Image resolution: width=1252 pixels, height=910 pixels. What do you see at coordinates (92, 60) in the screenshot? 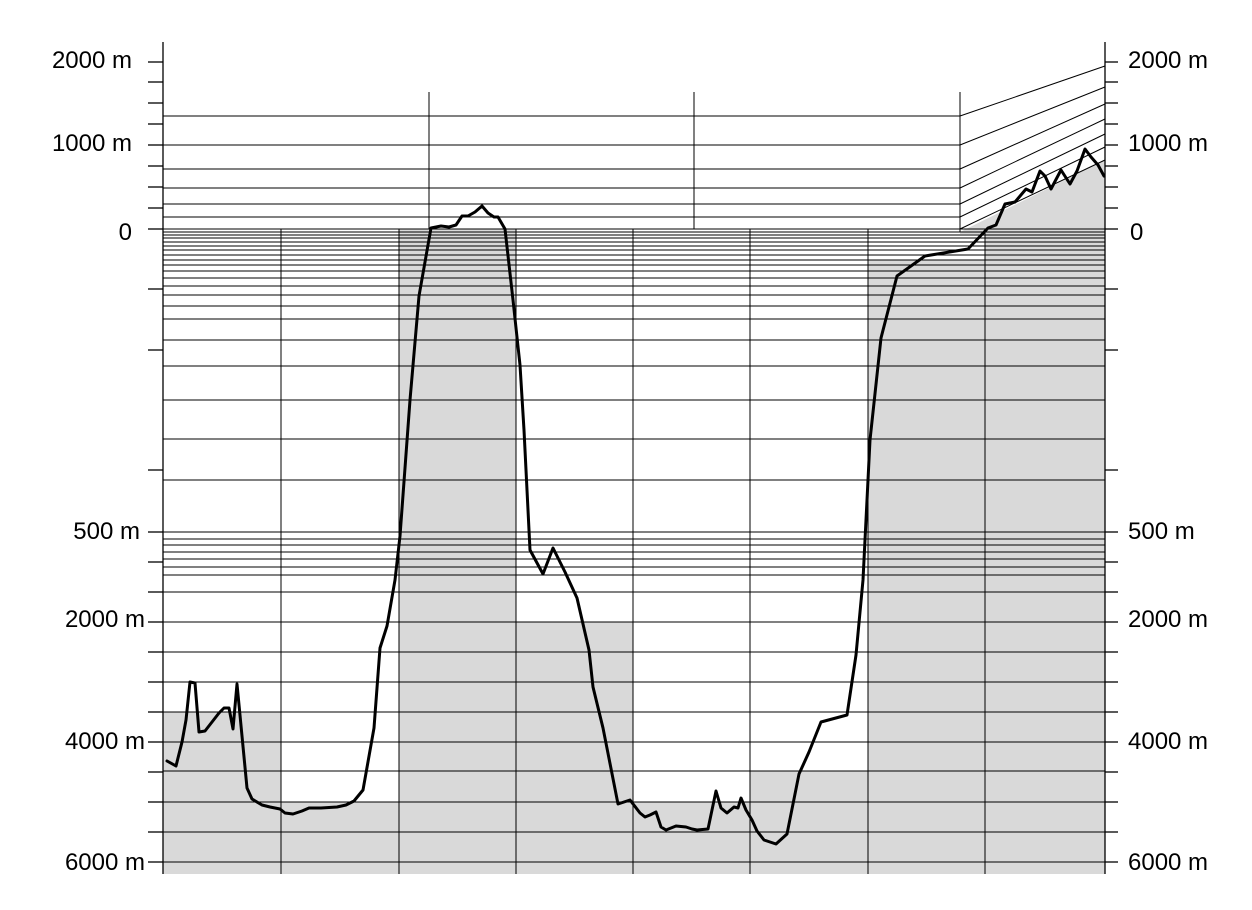
I see `left-label-2000-top: 2000 m` at bounding box center [92, 60].